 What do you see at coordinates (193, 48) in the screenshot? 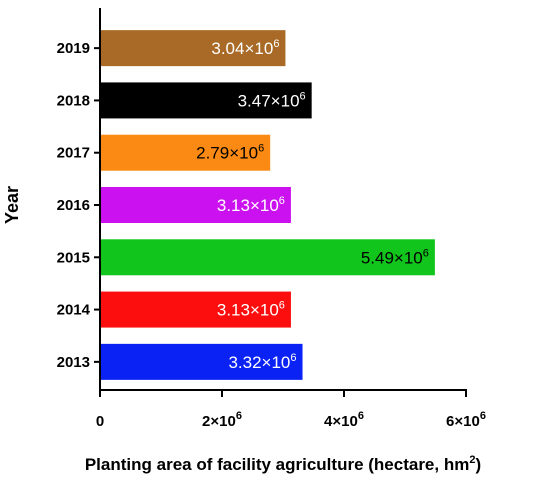
I see `bar-2019` at bounding box center [193, 48].